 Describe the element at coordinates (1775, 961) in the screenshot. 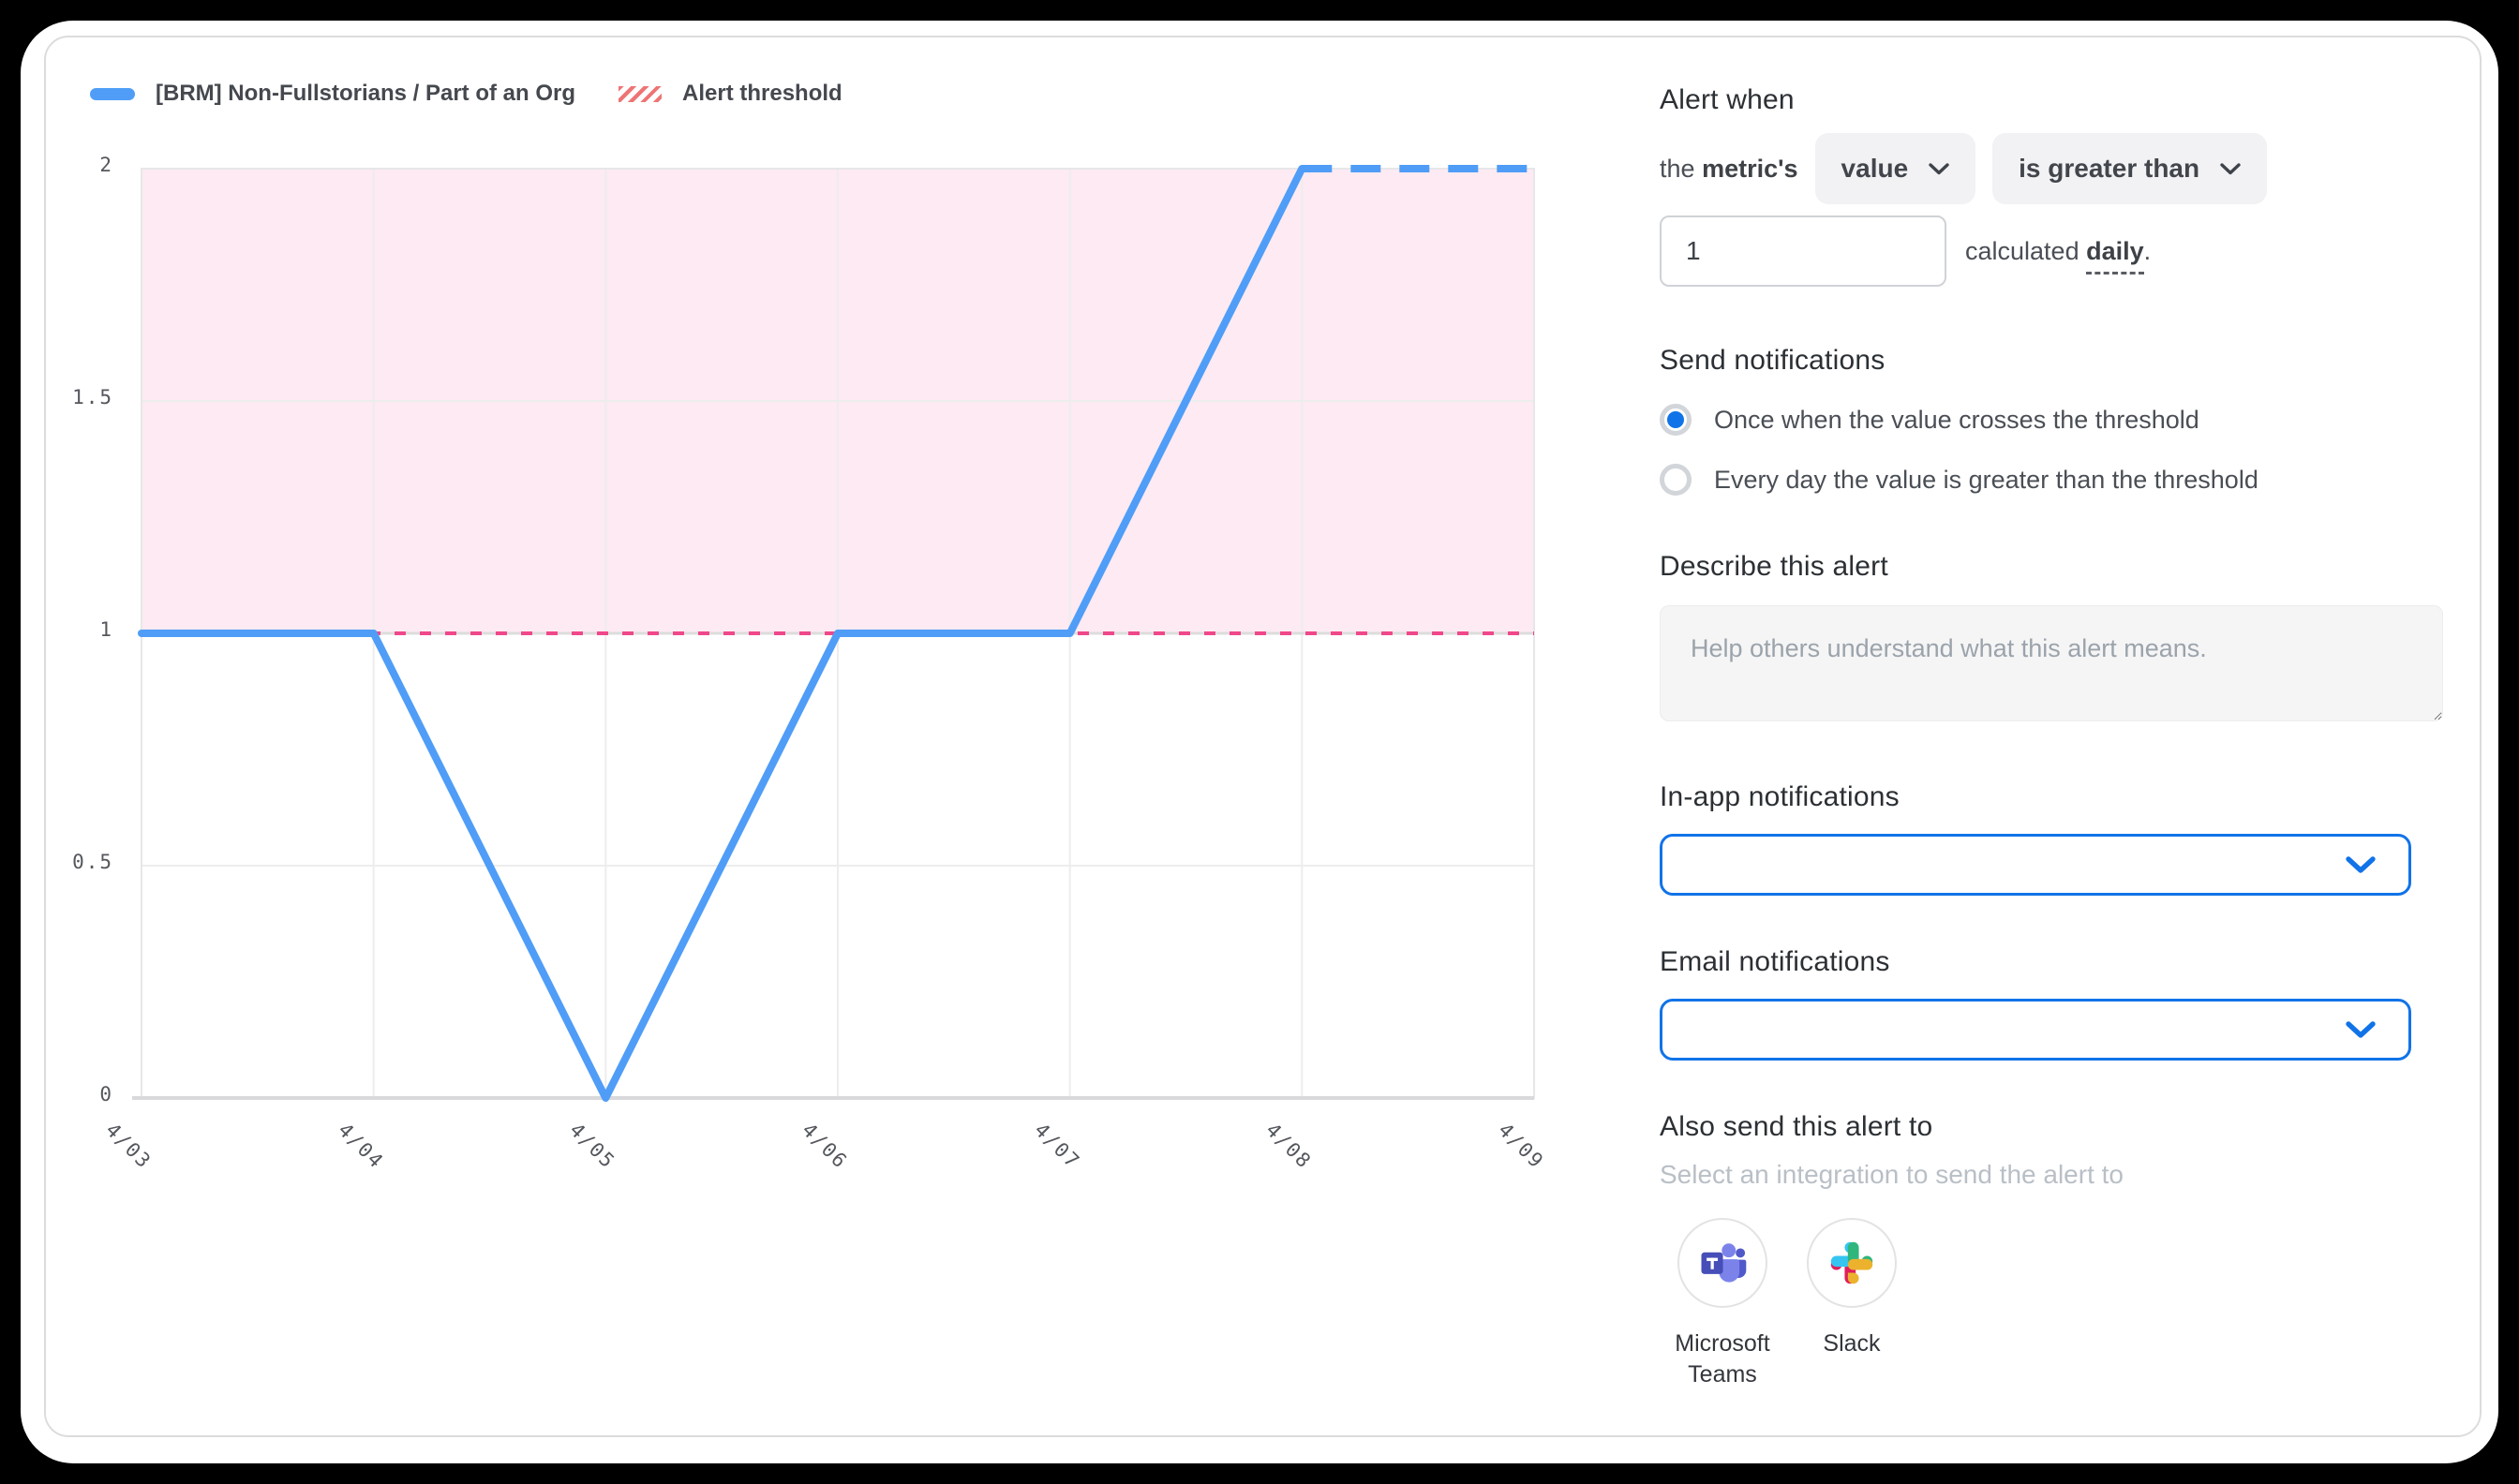

I see `email-heading: Email notifications` at that location.